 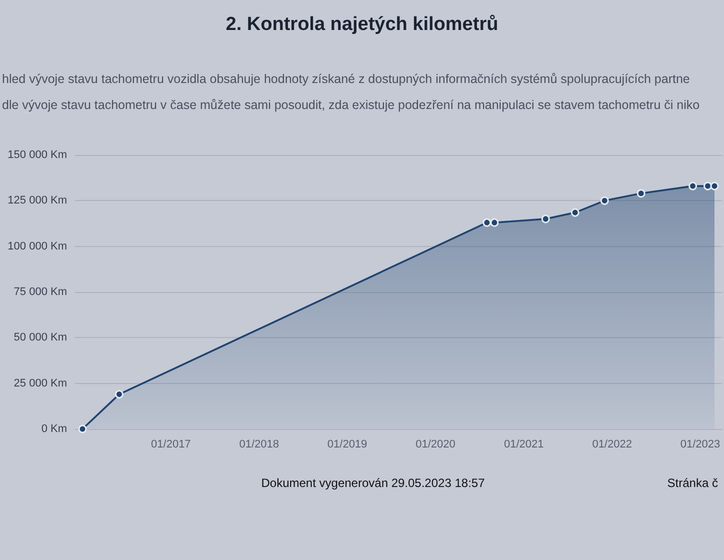 I want to click on x-tick-label: 01/2020, so click(x=436, y=444).